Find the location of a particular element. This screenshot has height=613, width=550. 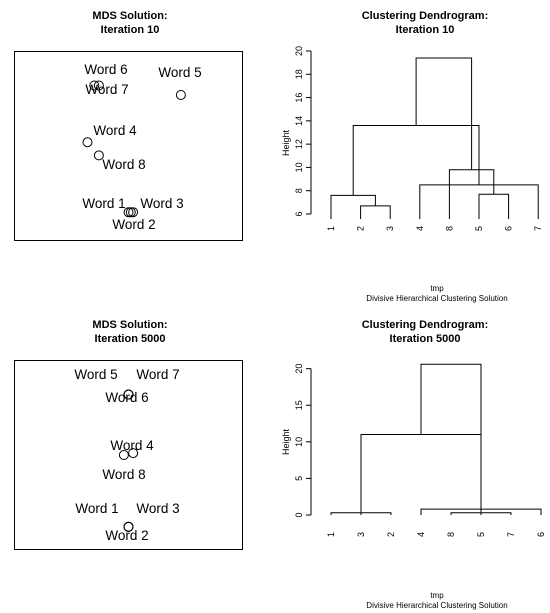

mds-2-label-word-5: Word 5 is located at coordinates (95, 374).